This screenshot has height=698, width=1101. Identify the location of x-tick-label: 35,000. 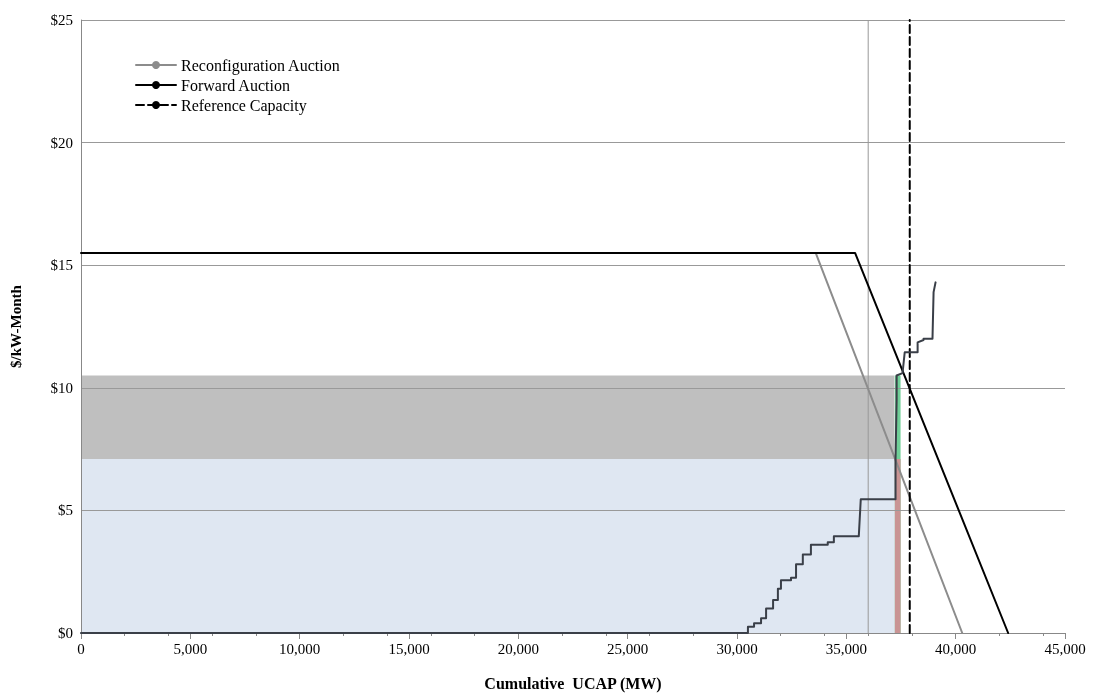
(846, 648).